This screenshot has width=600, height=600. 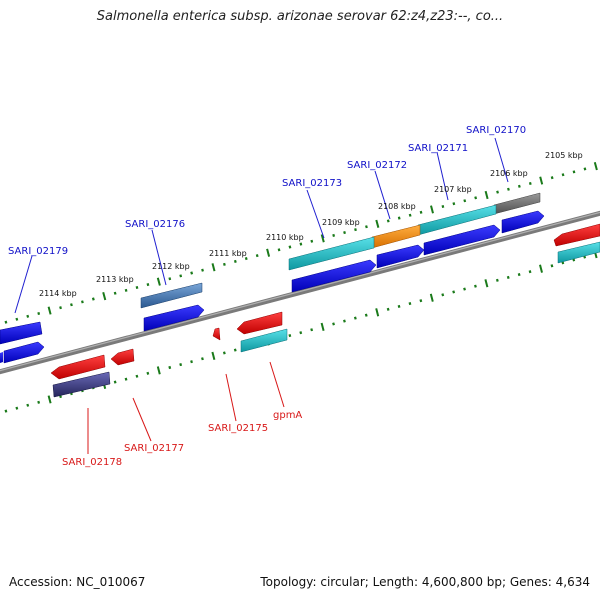 What do you see at coordinates (77, 582) in the screenshot?
I see `accession-text: Accession: NC_010067` at bounding box center [77, 582].